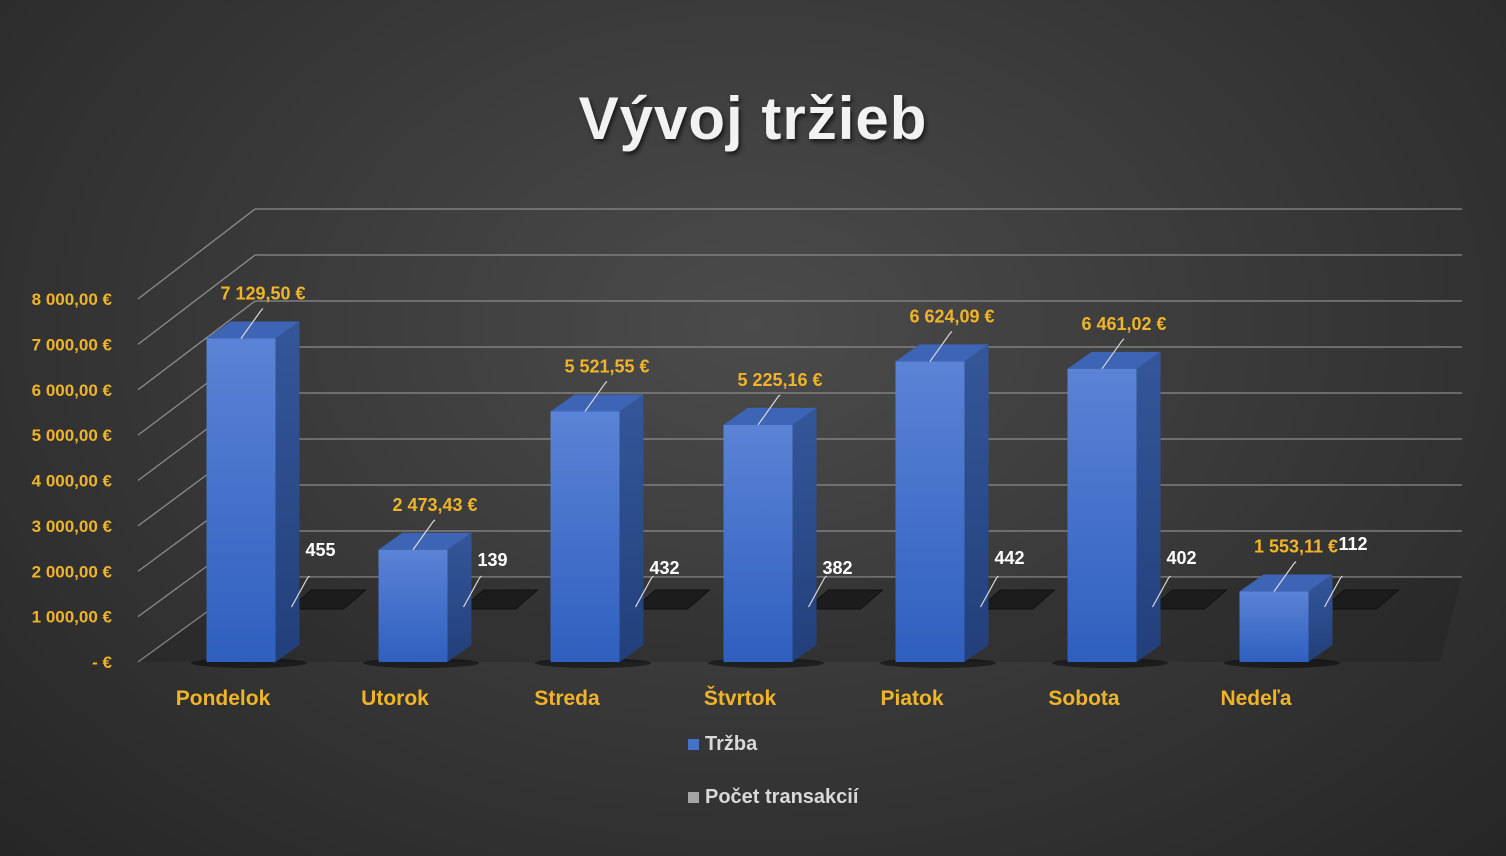  What do you see at coordinates (493, 560) in the screenshot?
I see `count-value-label: 139` at bounding box center [493, 560].